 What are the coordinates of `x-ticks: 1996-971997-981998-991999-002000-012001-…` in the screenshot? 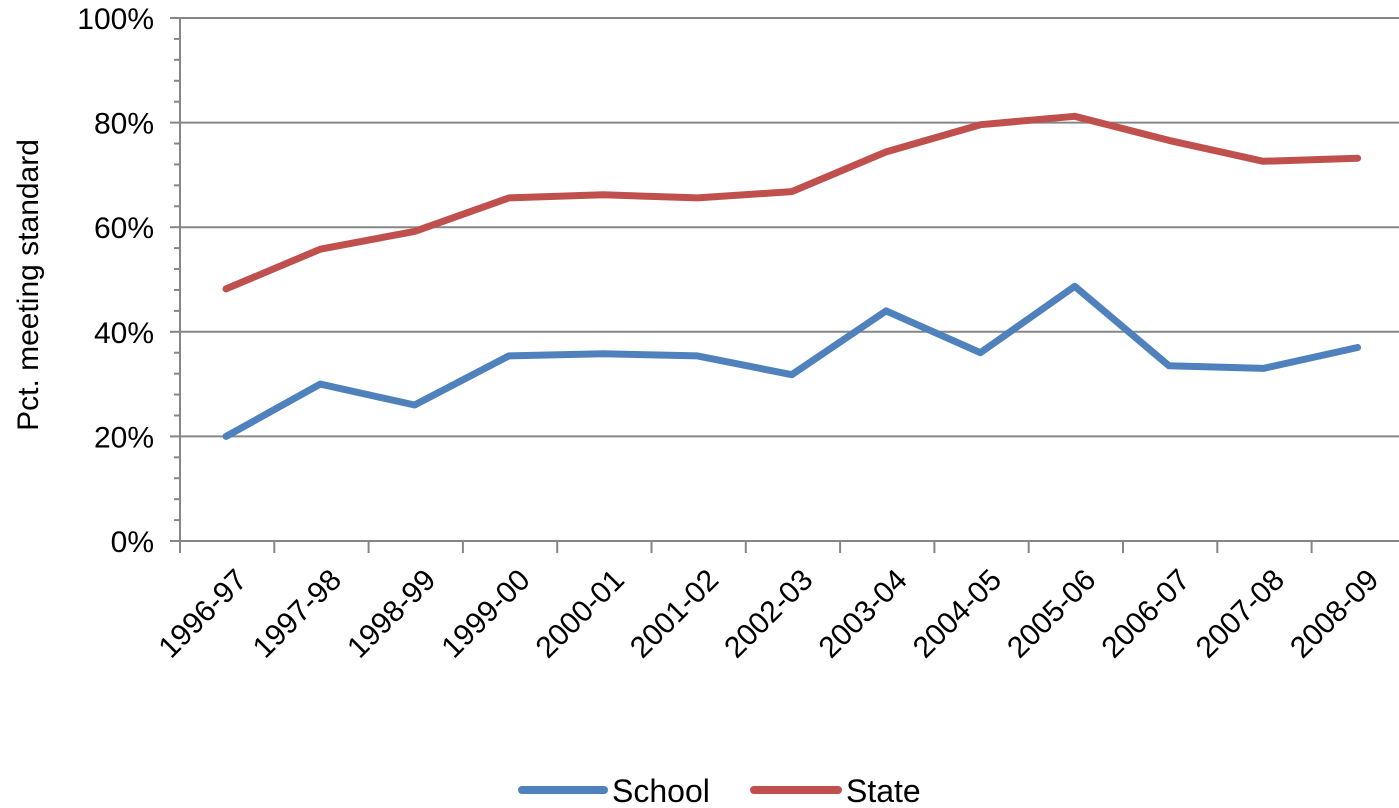 It's located at (768, 603).